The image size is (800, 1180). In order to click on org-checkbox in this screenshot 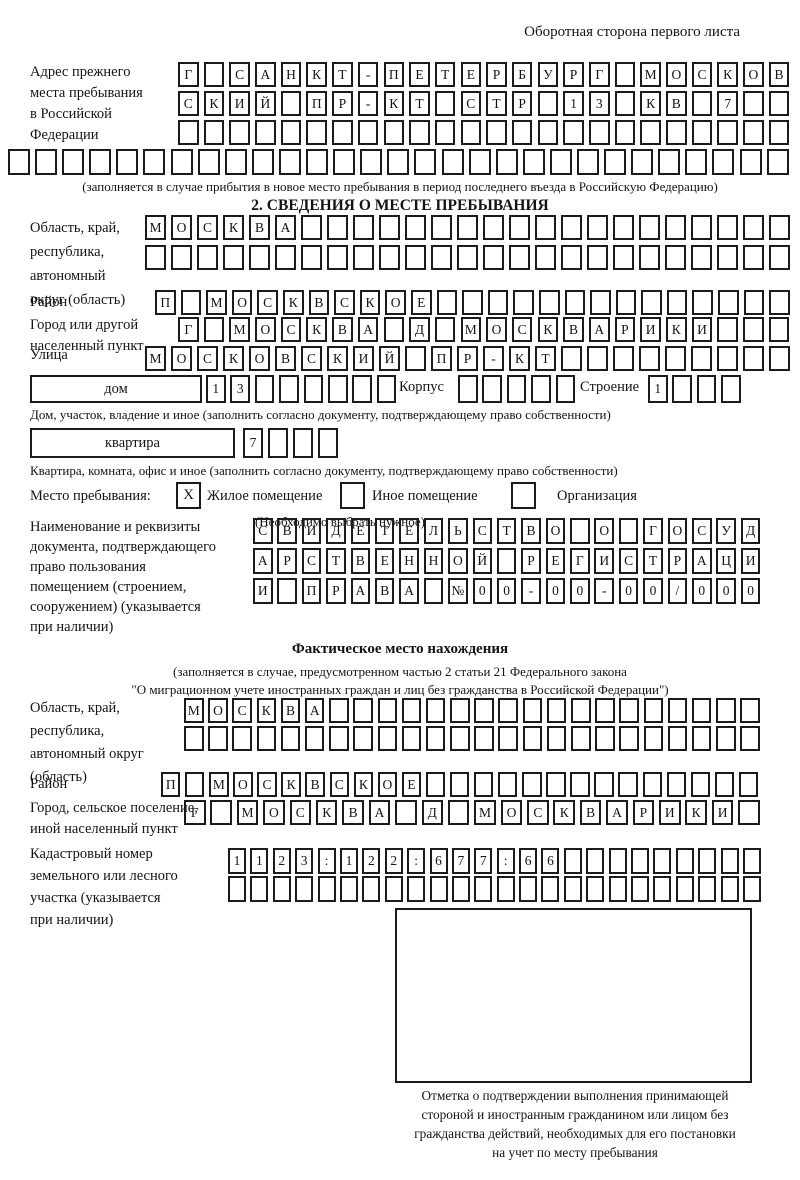, I will do `click(523, 495)`.